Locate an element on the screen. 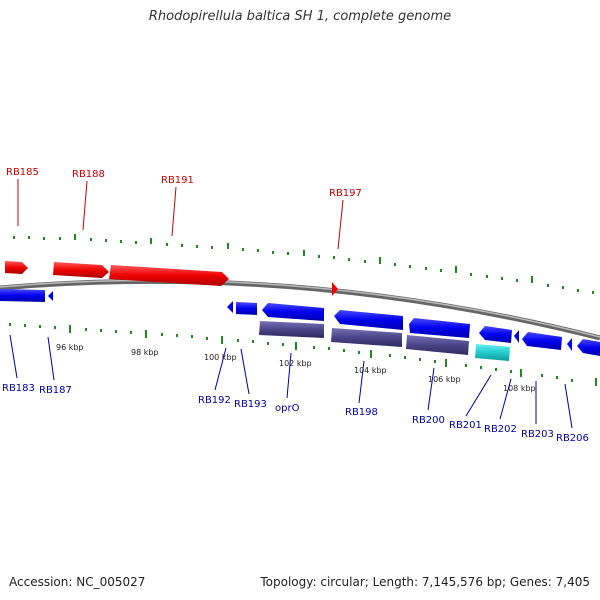 Image resolution: width=600 pixels, height=600 pixels. ruler-label: 98 kbp is located at coordinates (145, 352).